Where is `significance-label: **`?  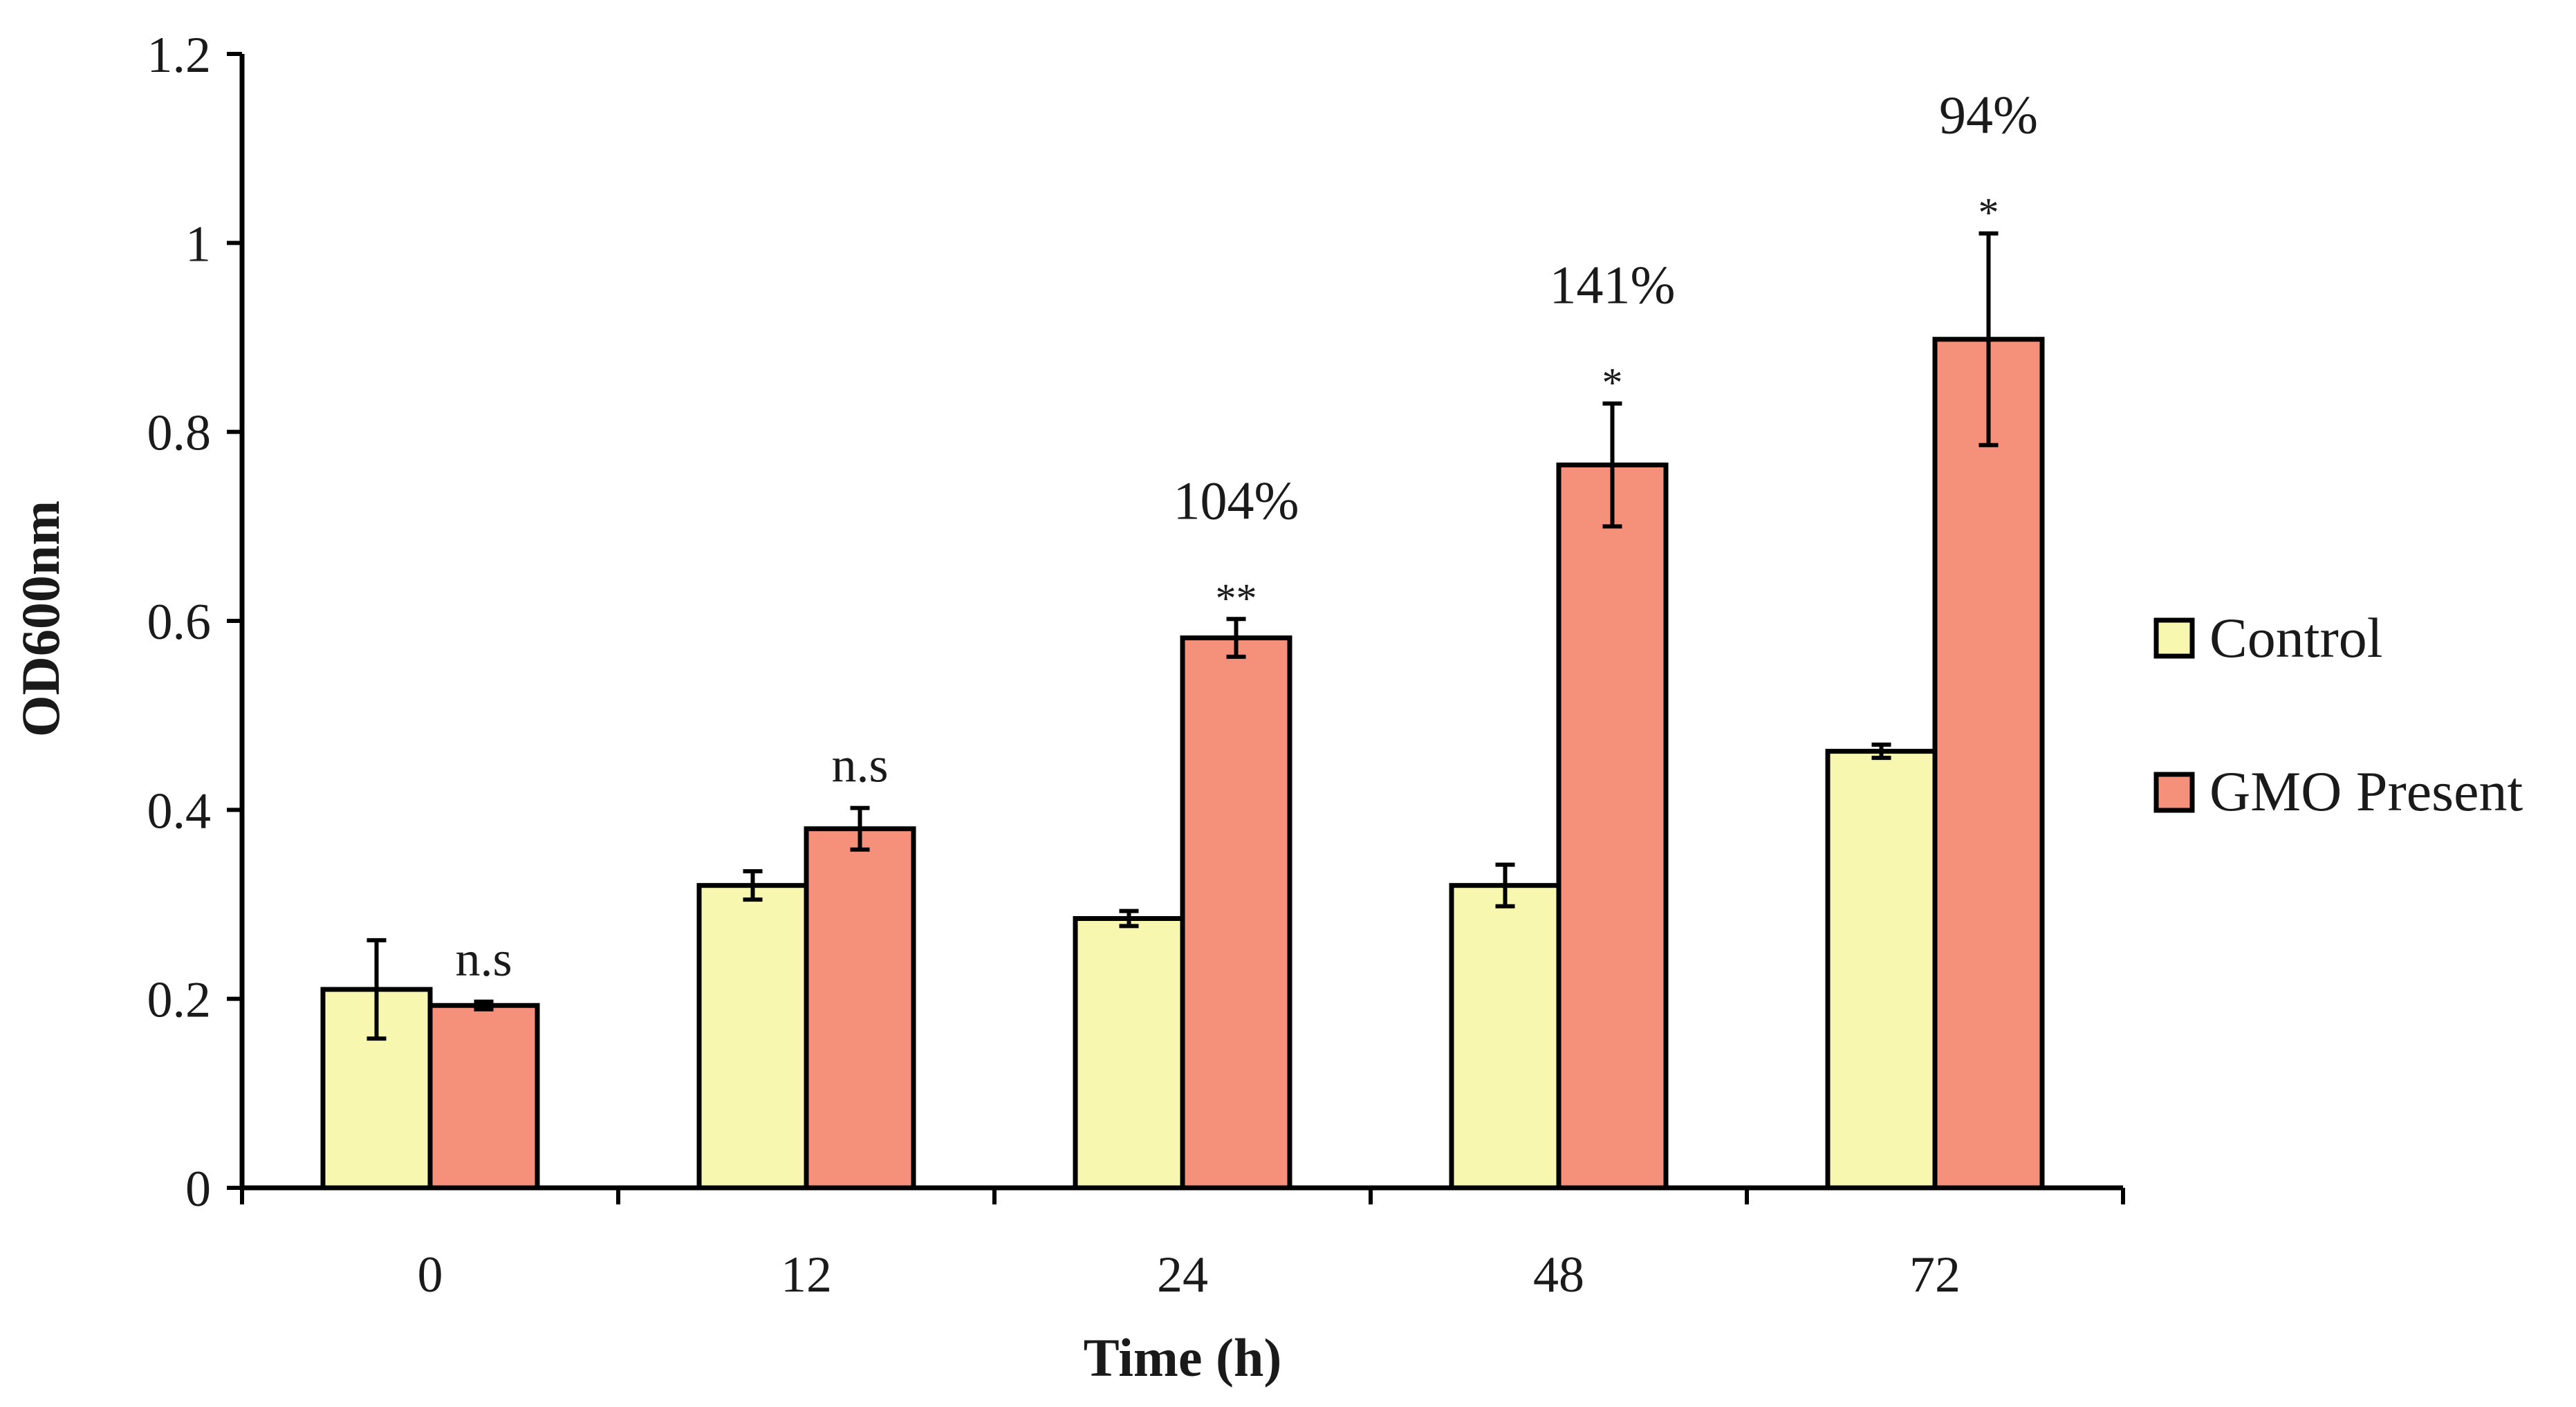
significance-label: ** is located at coordinates (1236, 598).